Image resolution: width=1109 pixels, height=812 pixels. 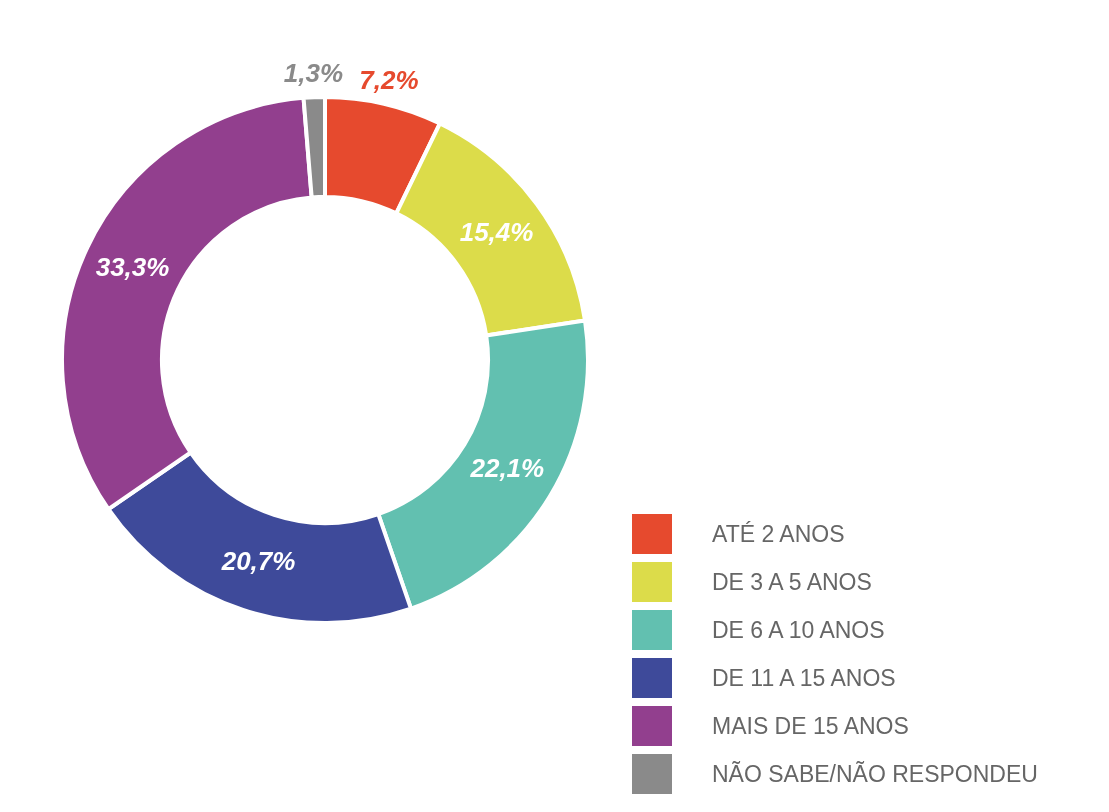 What do you see at coordinates (132, 266) in the screenshot?
I see `data-label: 33,3%` at bounding box center [132, 266].